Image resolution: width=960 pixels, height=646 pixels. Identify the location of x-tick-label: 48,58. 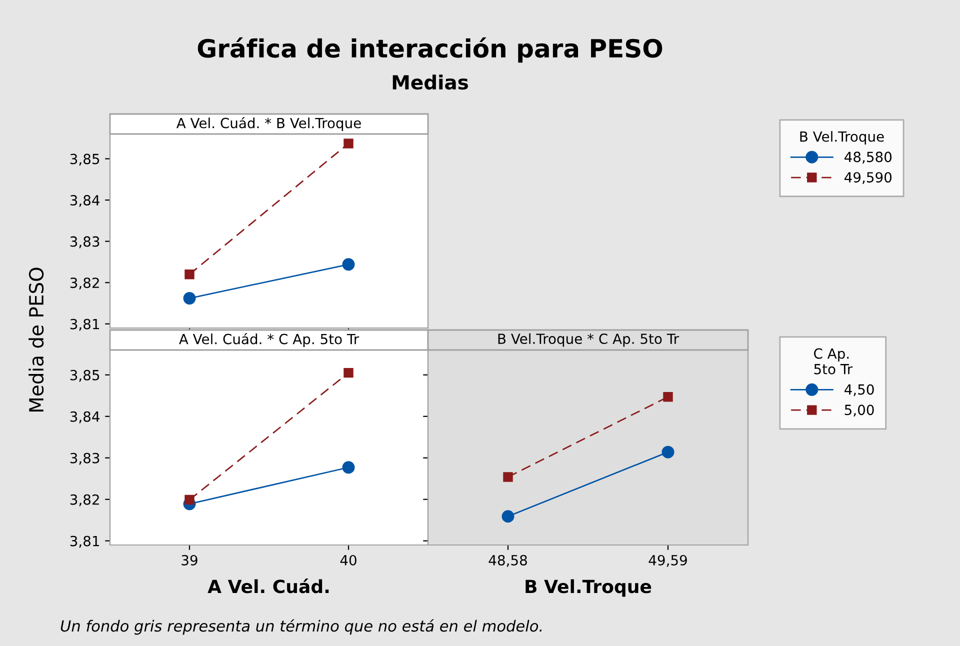
(507, 560).